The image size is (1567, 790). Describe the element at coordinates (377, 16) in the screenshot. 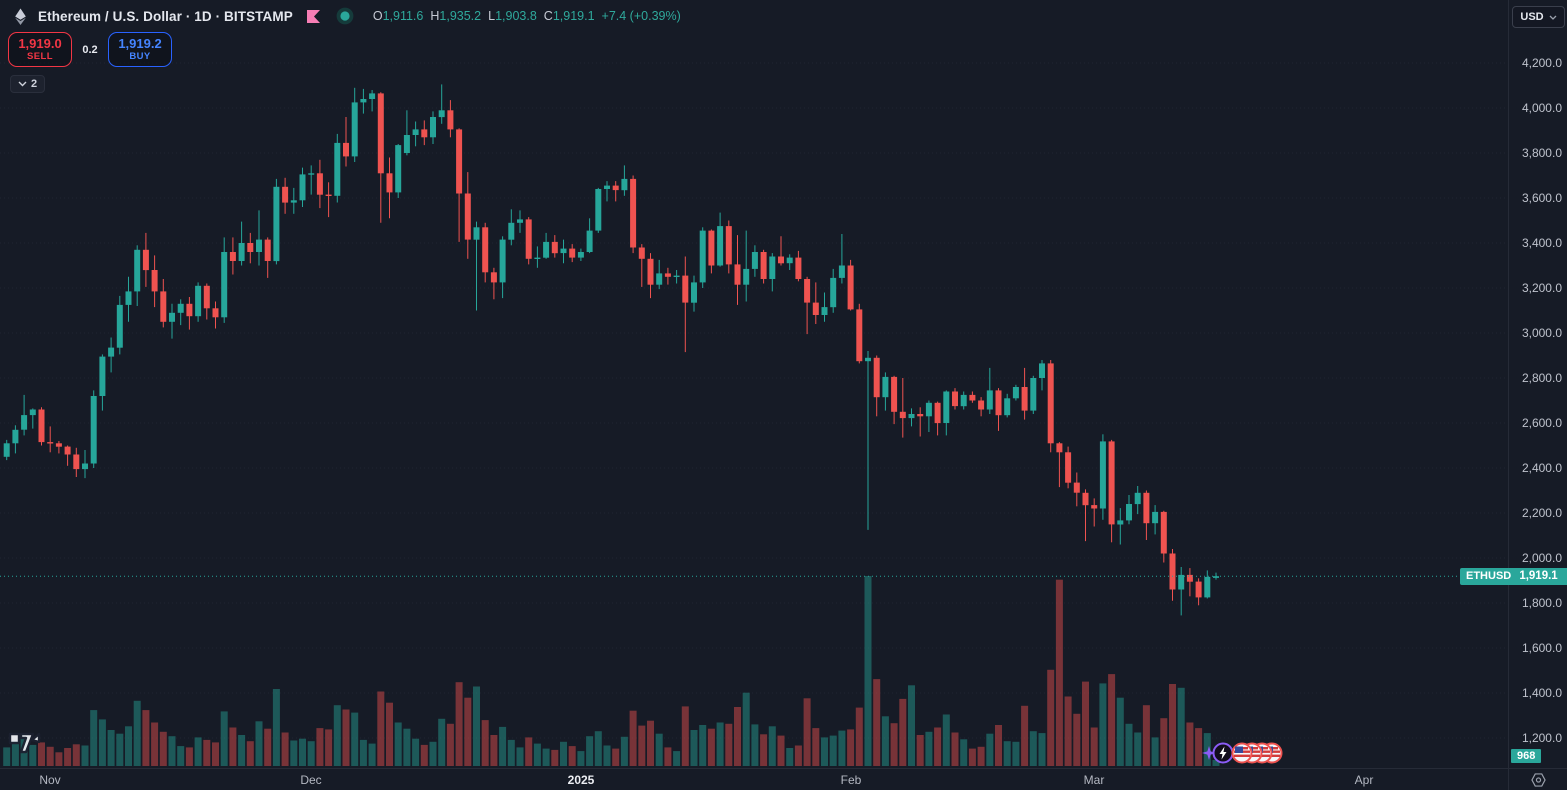

I see `open-label: O` at that location.